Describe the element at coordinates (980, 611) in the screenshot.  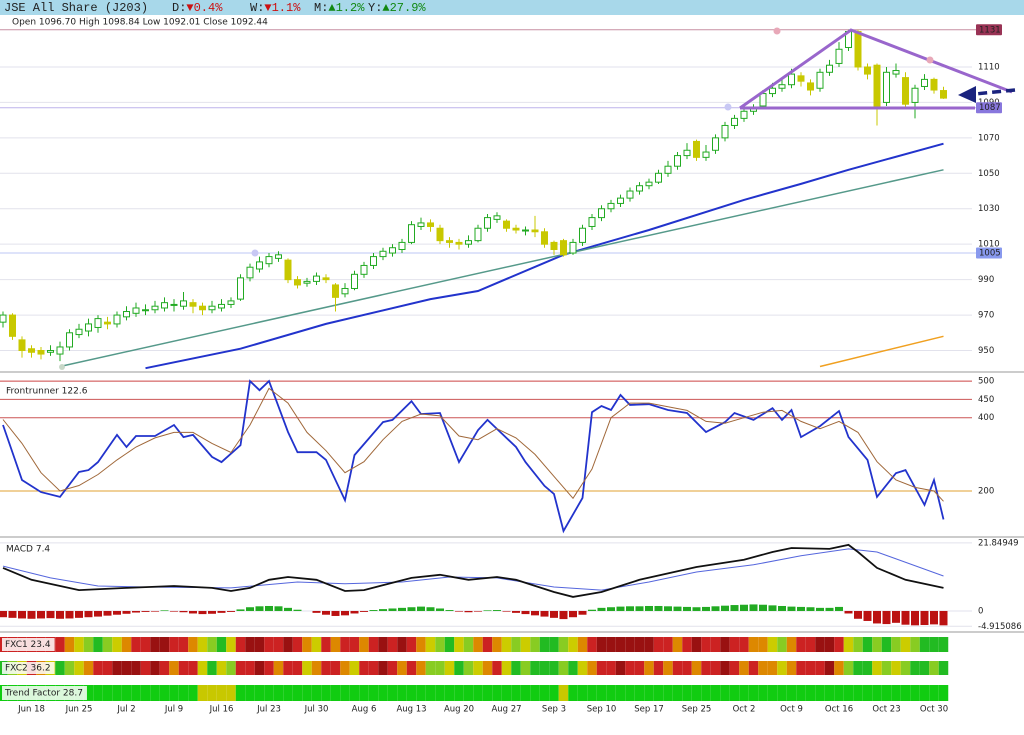
I see `y-tick-label: 0` at that location.